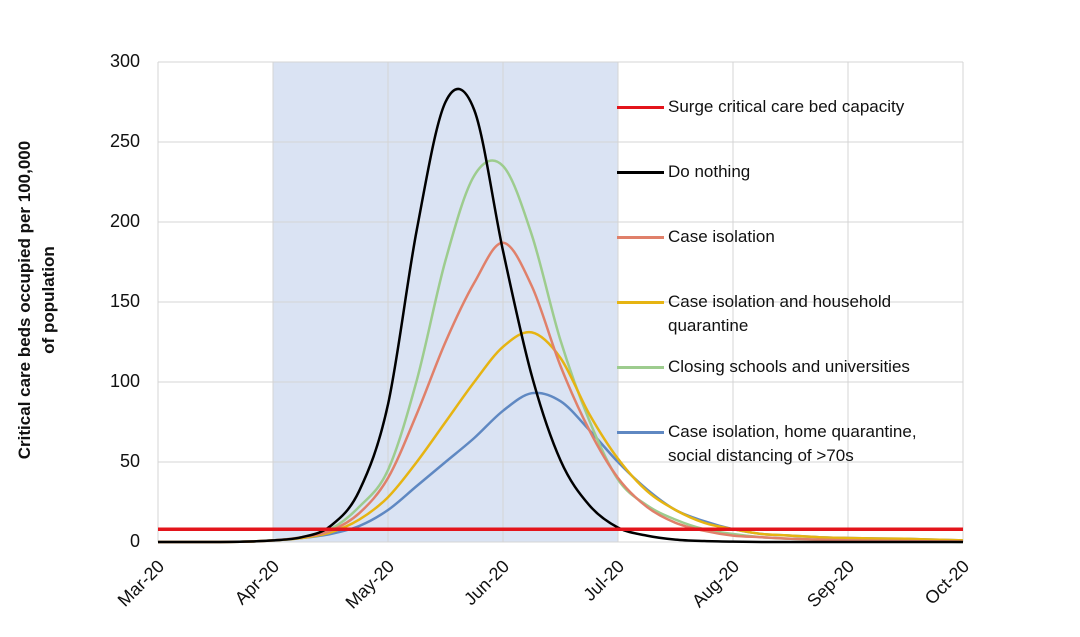 The height and width of the screenshot is (637, 1080). I want to click on legend-entry: Case isolation and household quarantine, so click(789, 322).